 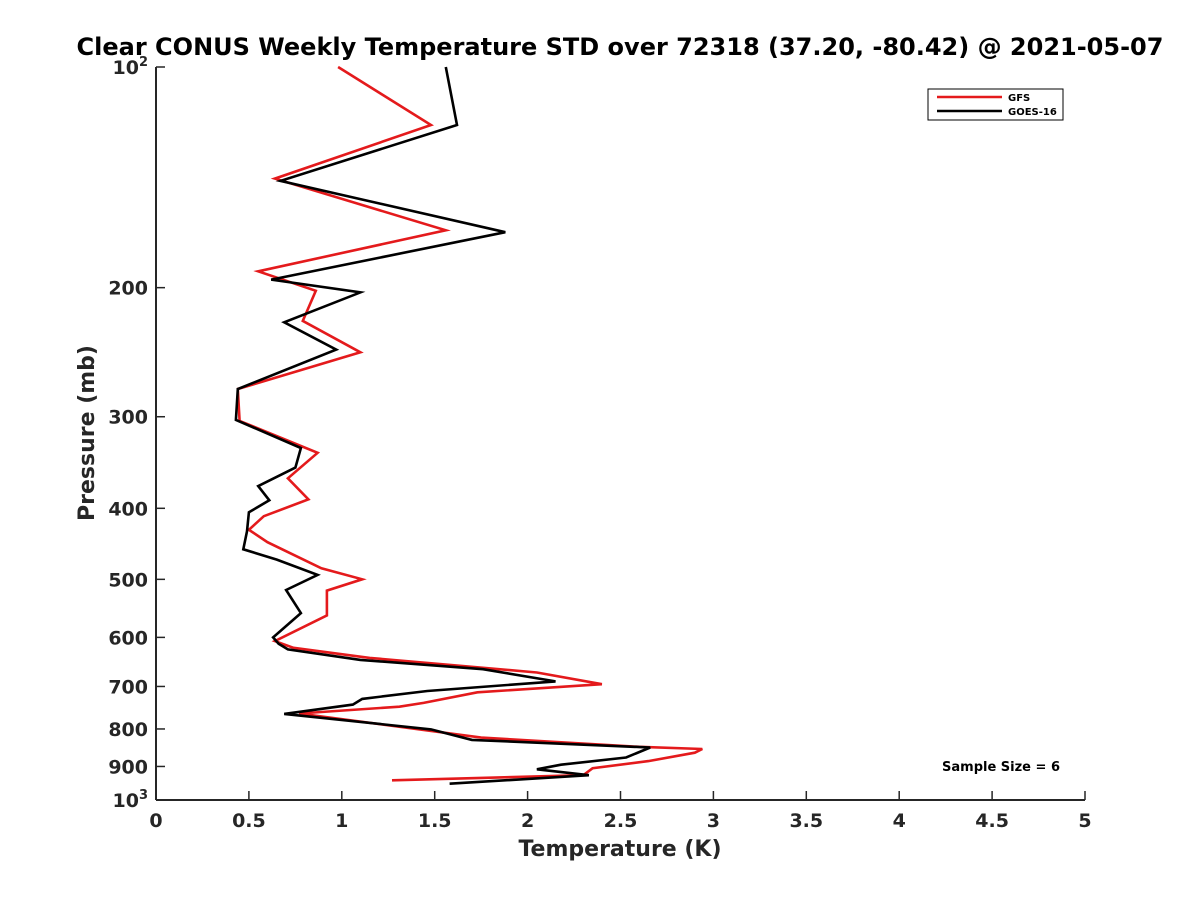 What do you see at coordinates (249, 821) in the screenshot?
I see `x-tick-label: 0.5` at bounding box center [249, 821].